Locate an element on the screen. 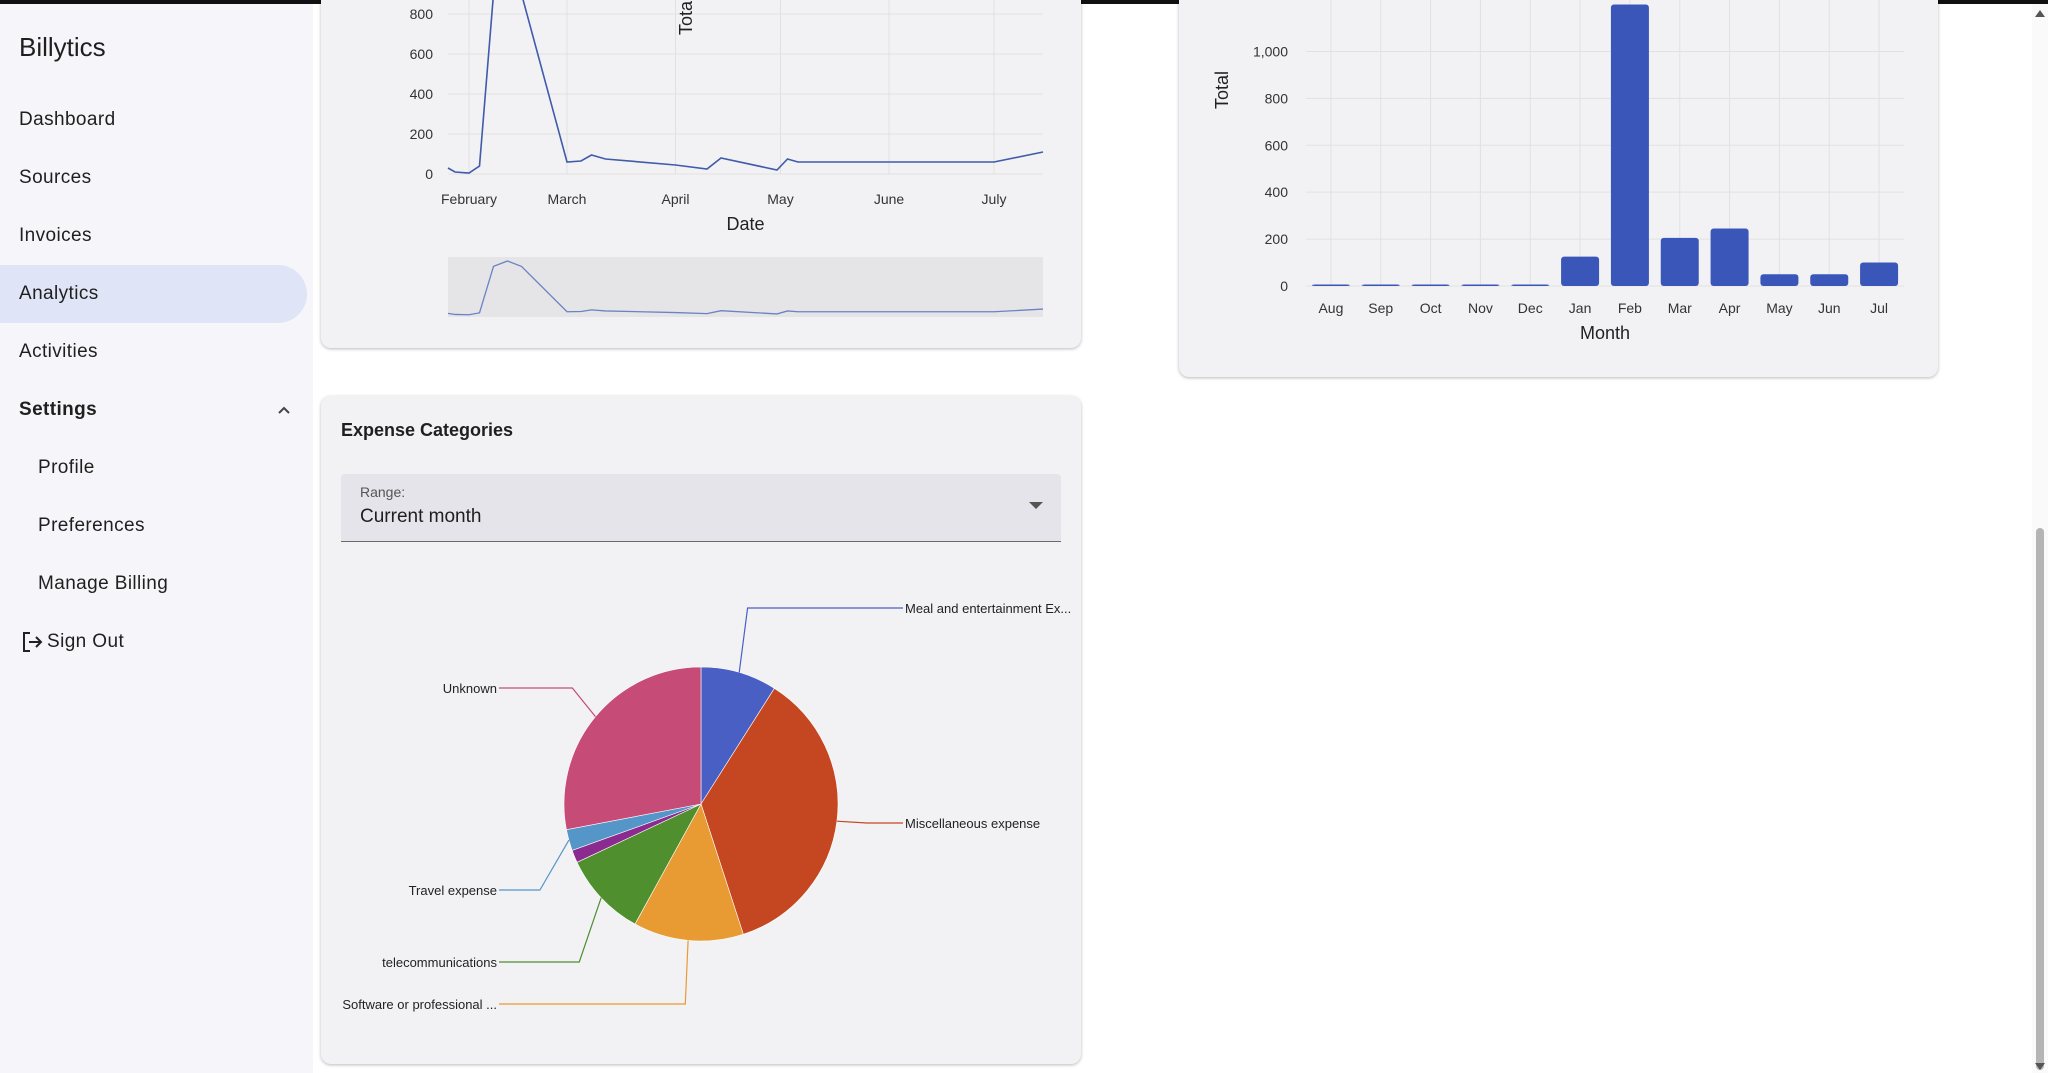 This screenshot has height=1073, width=2048. pie-slice-label: Miscellaneous expense is located at coordinates (972, 823).